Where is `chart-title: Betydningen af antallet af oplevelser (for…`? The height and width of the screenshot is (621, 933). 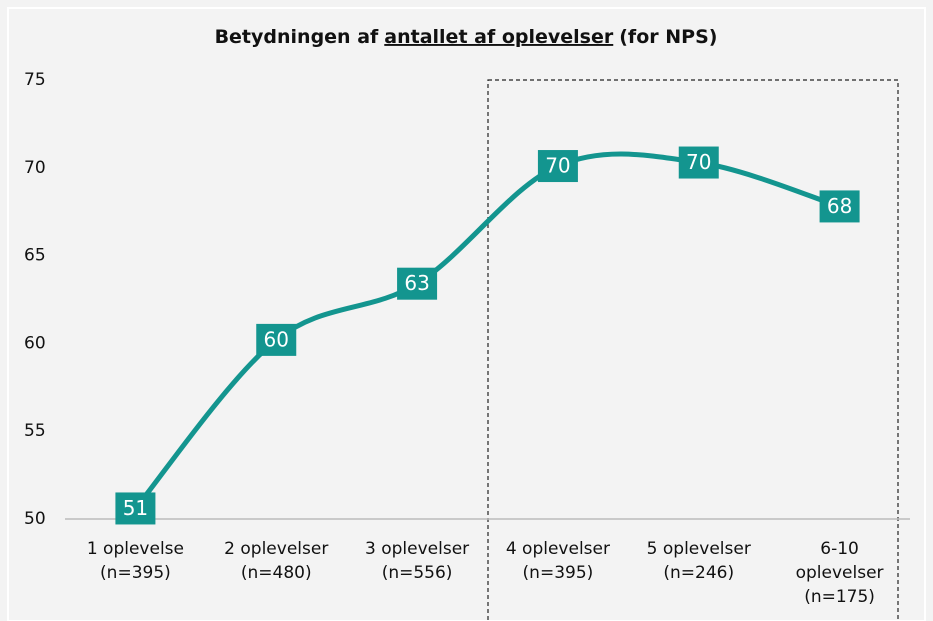 chart-title: Betydningen af antallet af oplevelser (for… is located at coordinates (466, 37).